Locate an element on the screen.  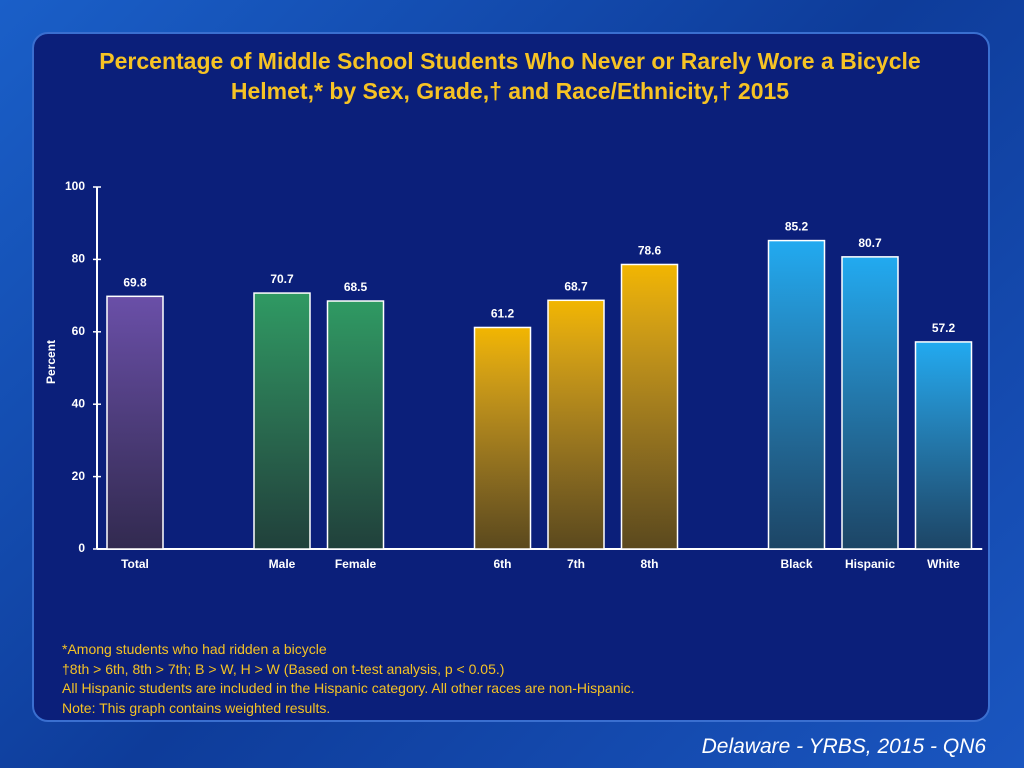
data-label: 85.2 is located at coordinates (797, 227).